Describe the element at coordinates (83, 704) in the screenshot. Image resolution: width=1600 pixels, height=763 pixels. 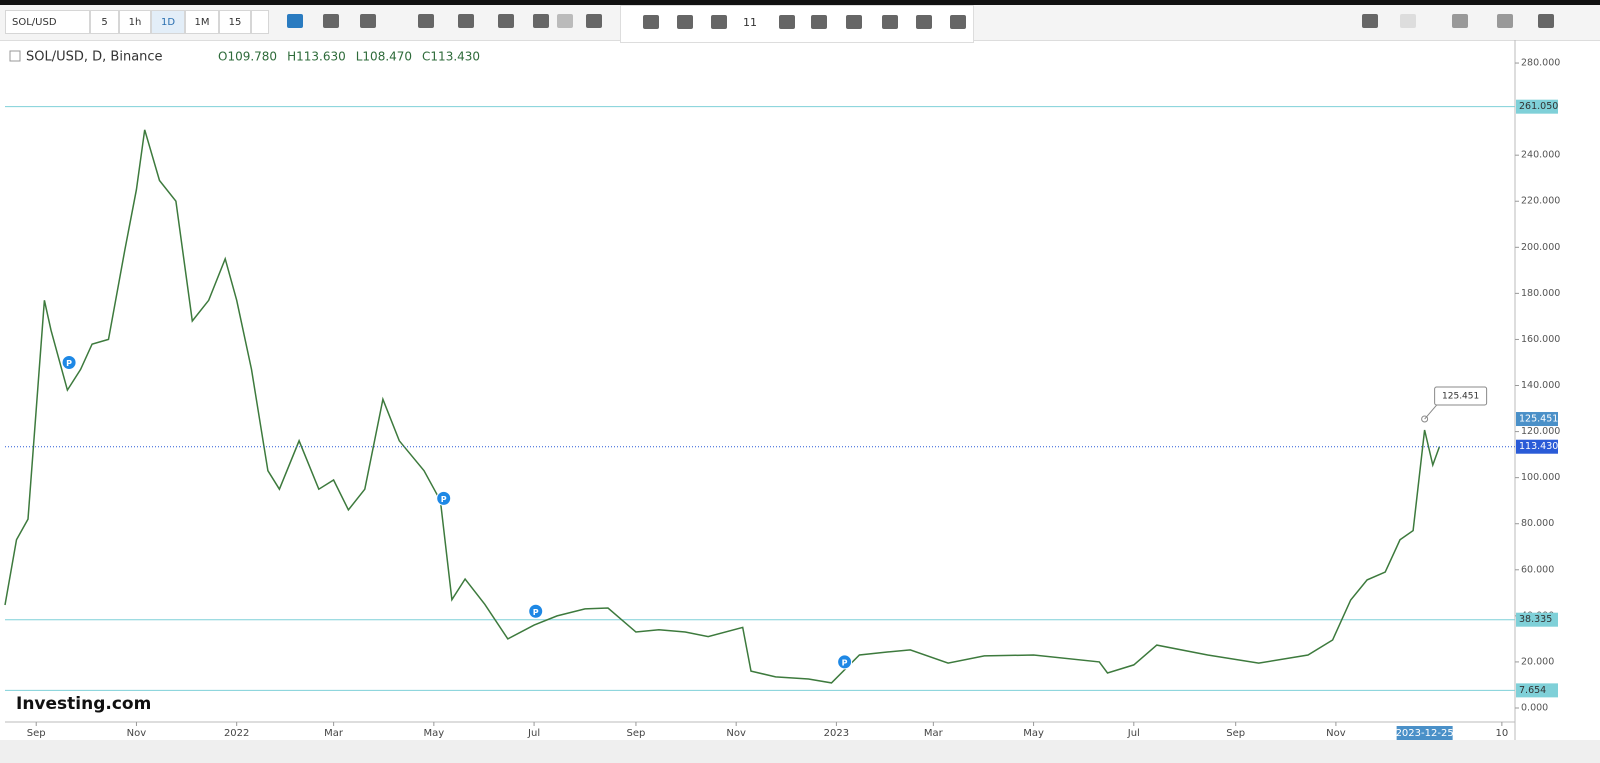
I see `logo: Investing.com` at that location.